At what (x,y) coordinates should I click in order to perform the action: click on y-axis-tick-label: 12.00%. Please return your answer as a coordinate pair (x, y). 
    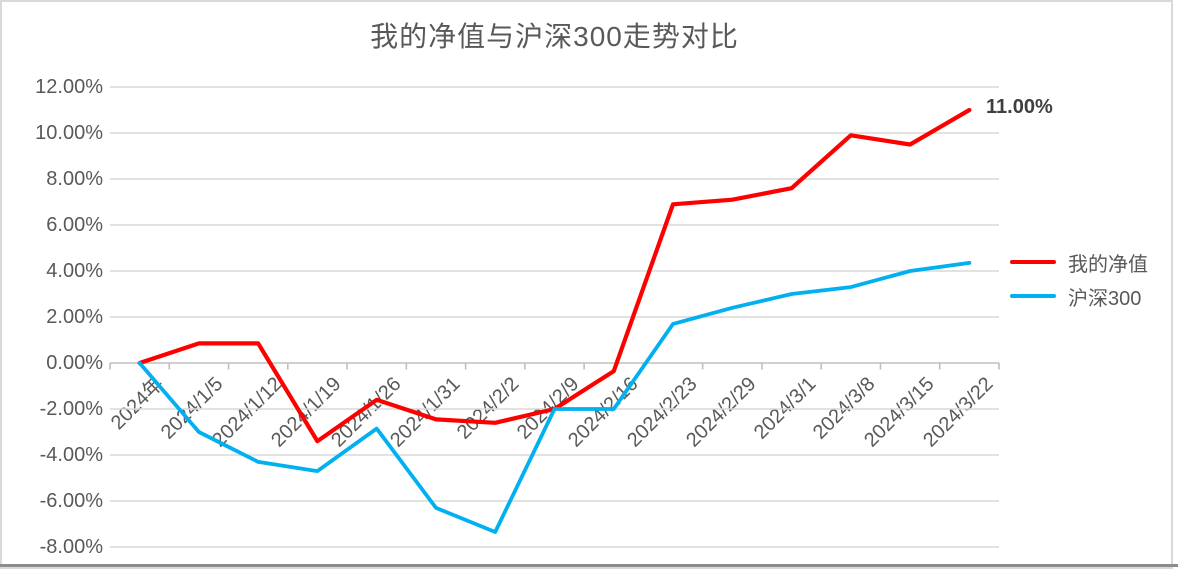
    Looking at the image, I should click on (69, 87).